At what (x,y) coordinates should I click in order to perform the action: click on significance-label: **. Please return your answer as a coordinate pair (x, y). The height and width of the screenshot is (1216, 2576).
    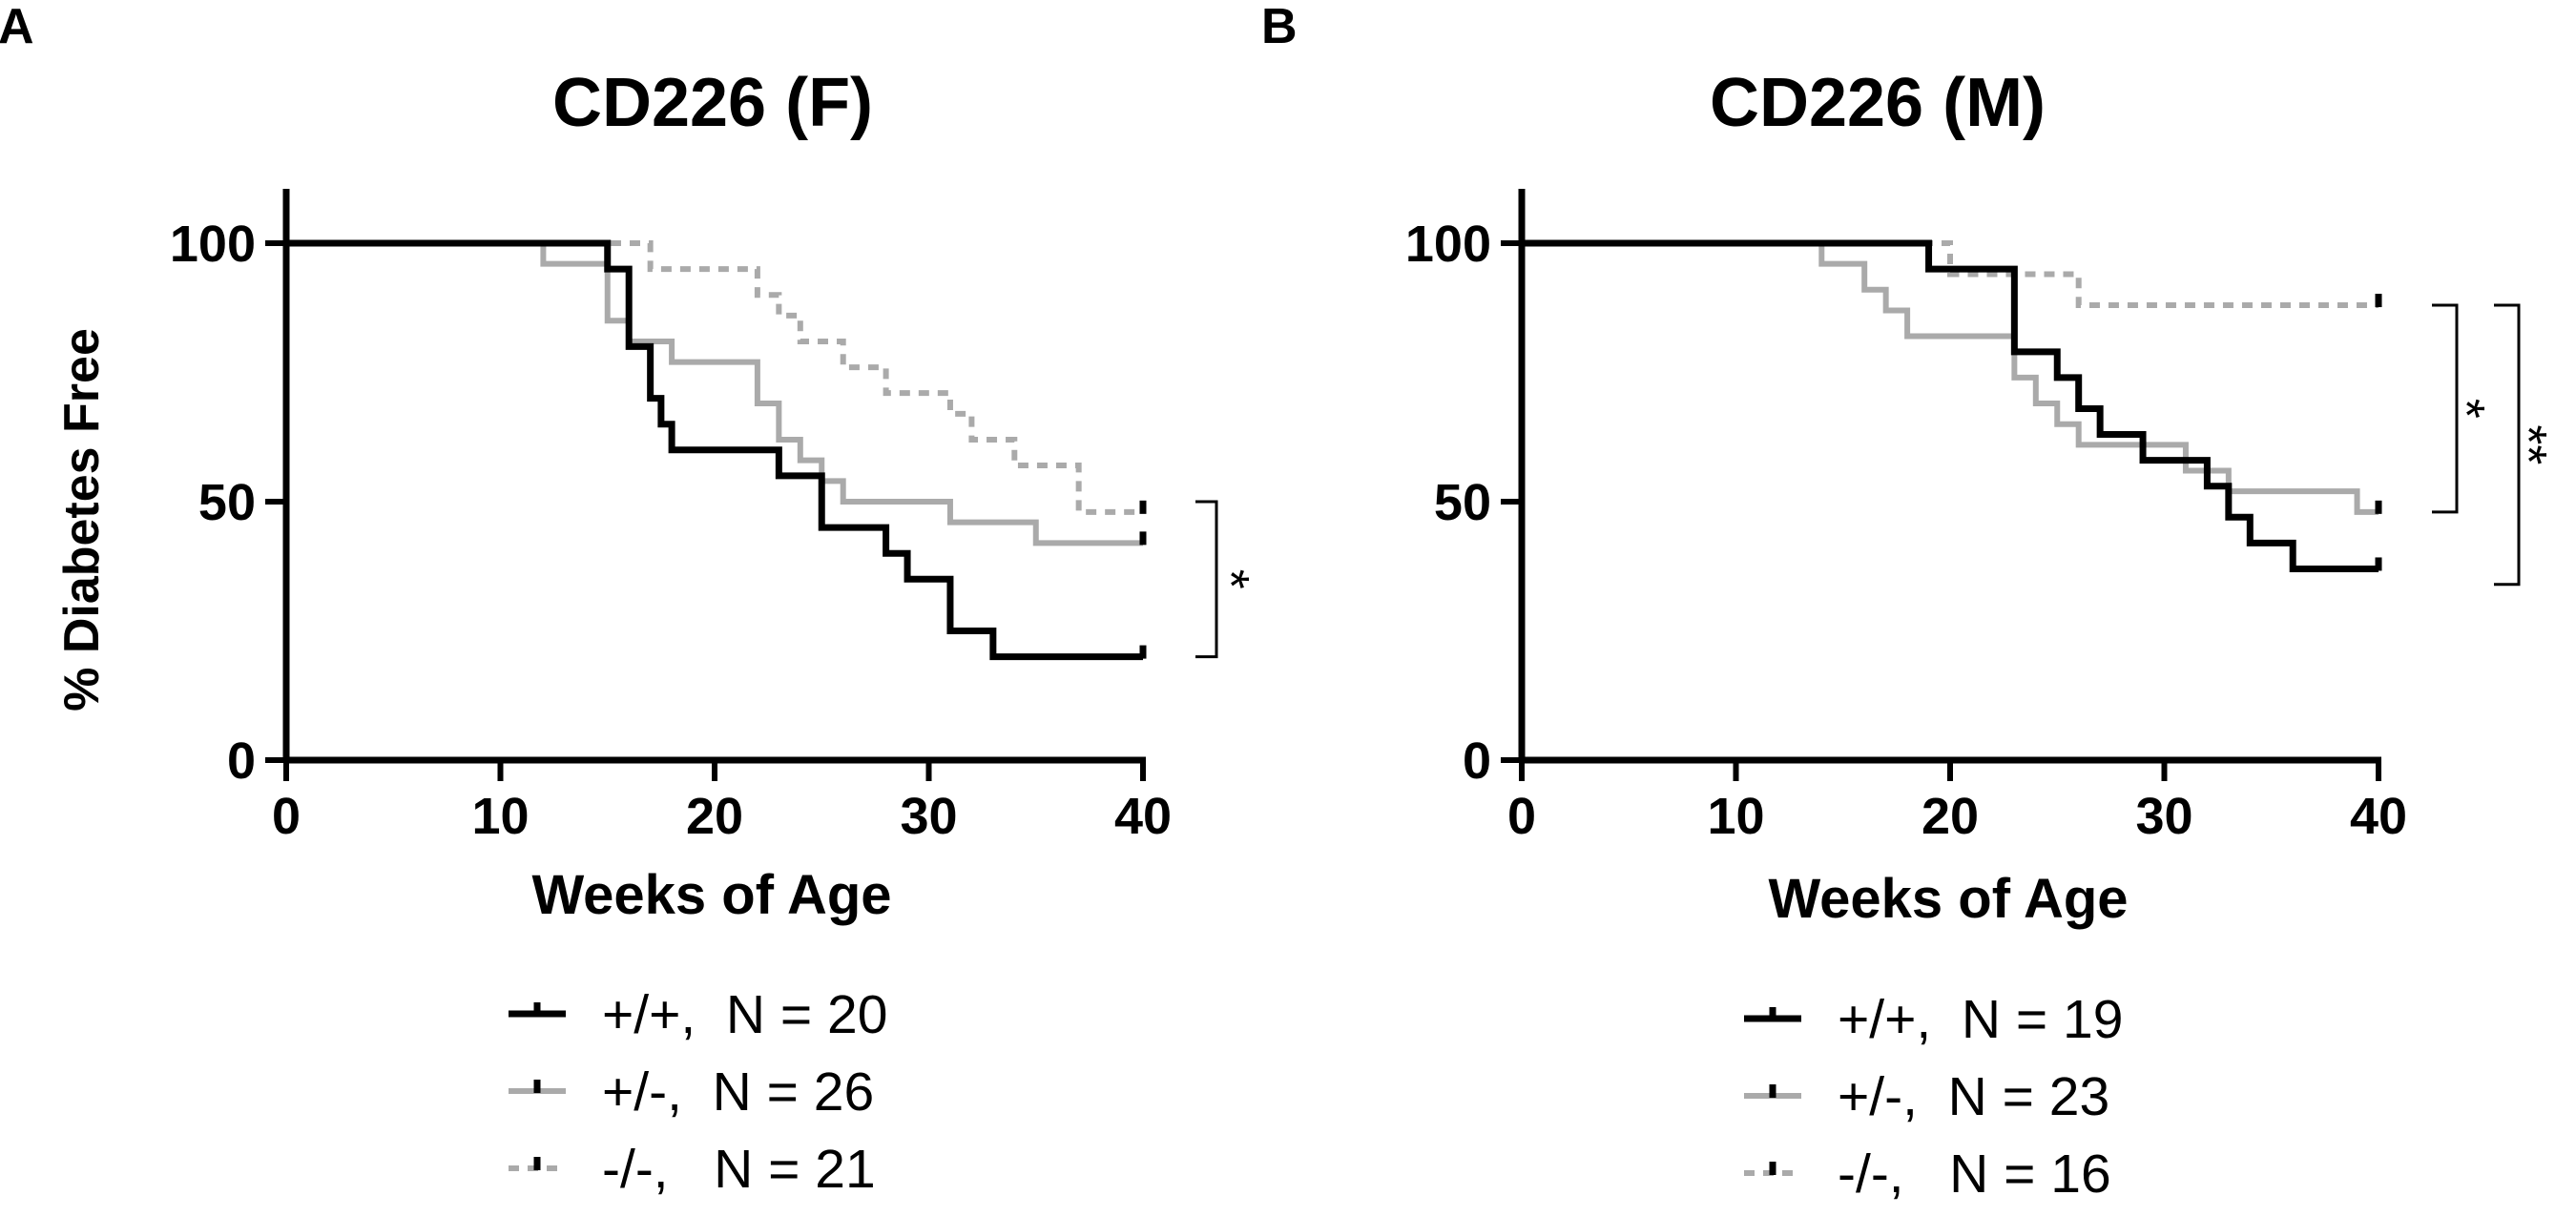
    Looking at the image, I should click on (2528, 444).